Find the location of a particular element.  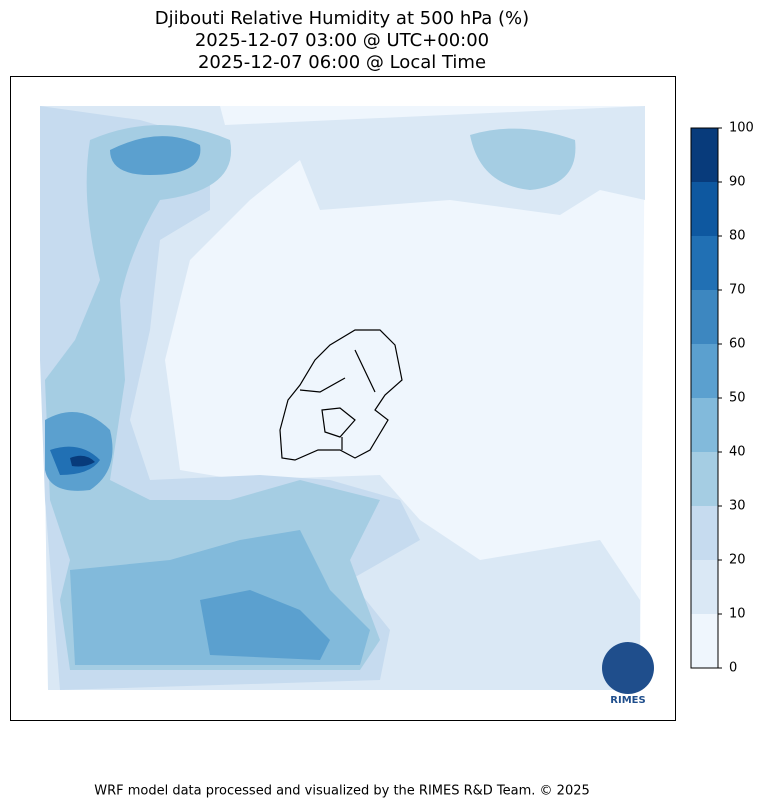

colorbar-tick-label: 70 is located at coordinates (737, 290).